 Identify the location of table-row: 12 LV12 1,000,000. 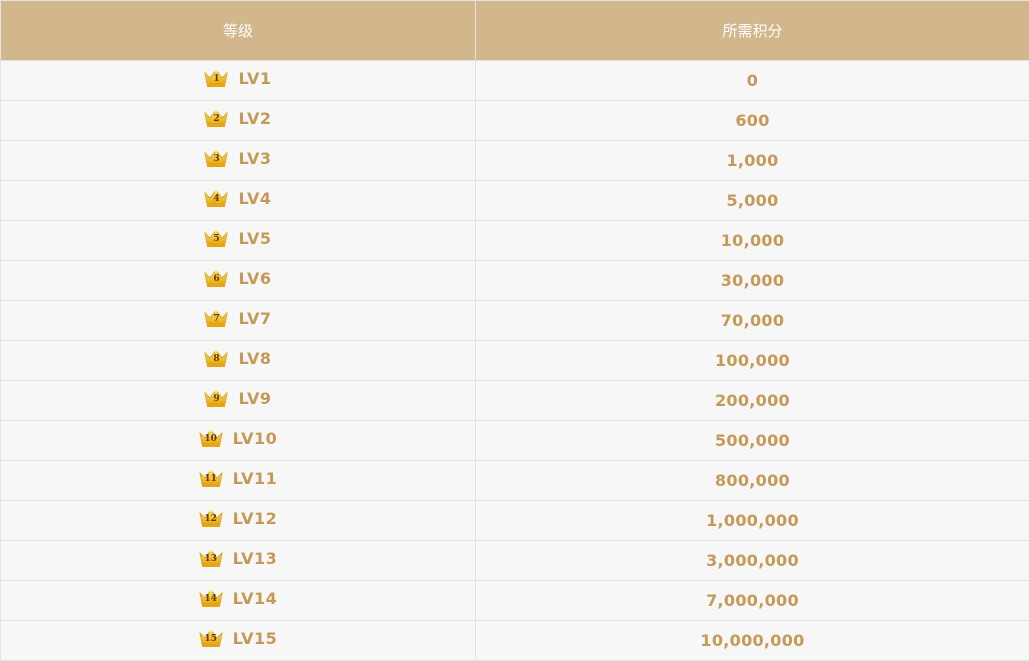
(515, 521).